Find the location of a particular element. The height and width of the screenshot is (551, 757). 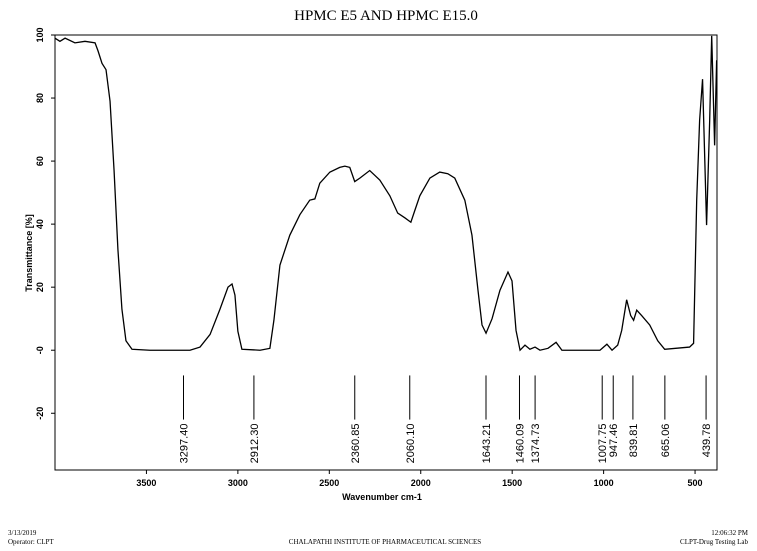

chart-title: HPMC E5 AND HPMC E15.0 is located at coordinates (386, 16).